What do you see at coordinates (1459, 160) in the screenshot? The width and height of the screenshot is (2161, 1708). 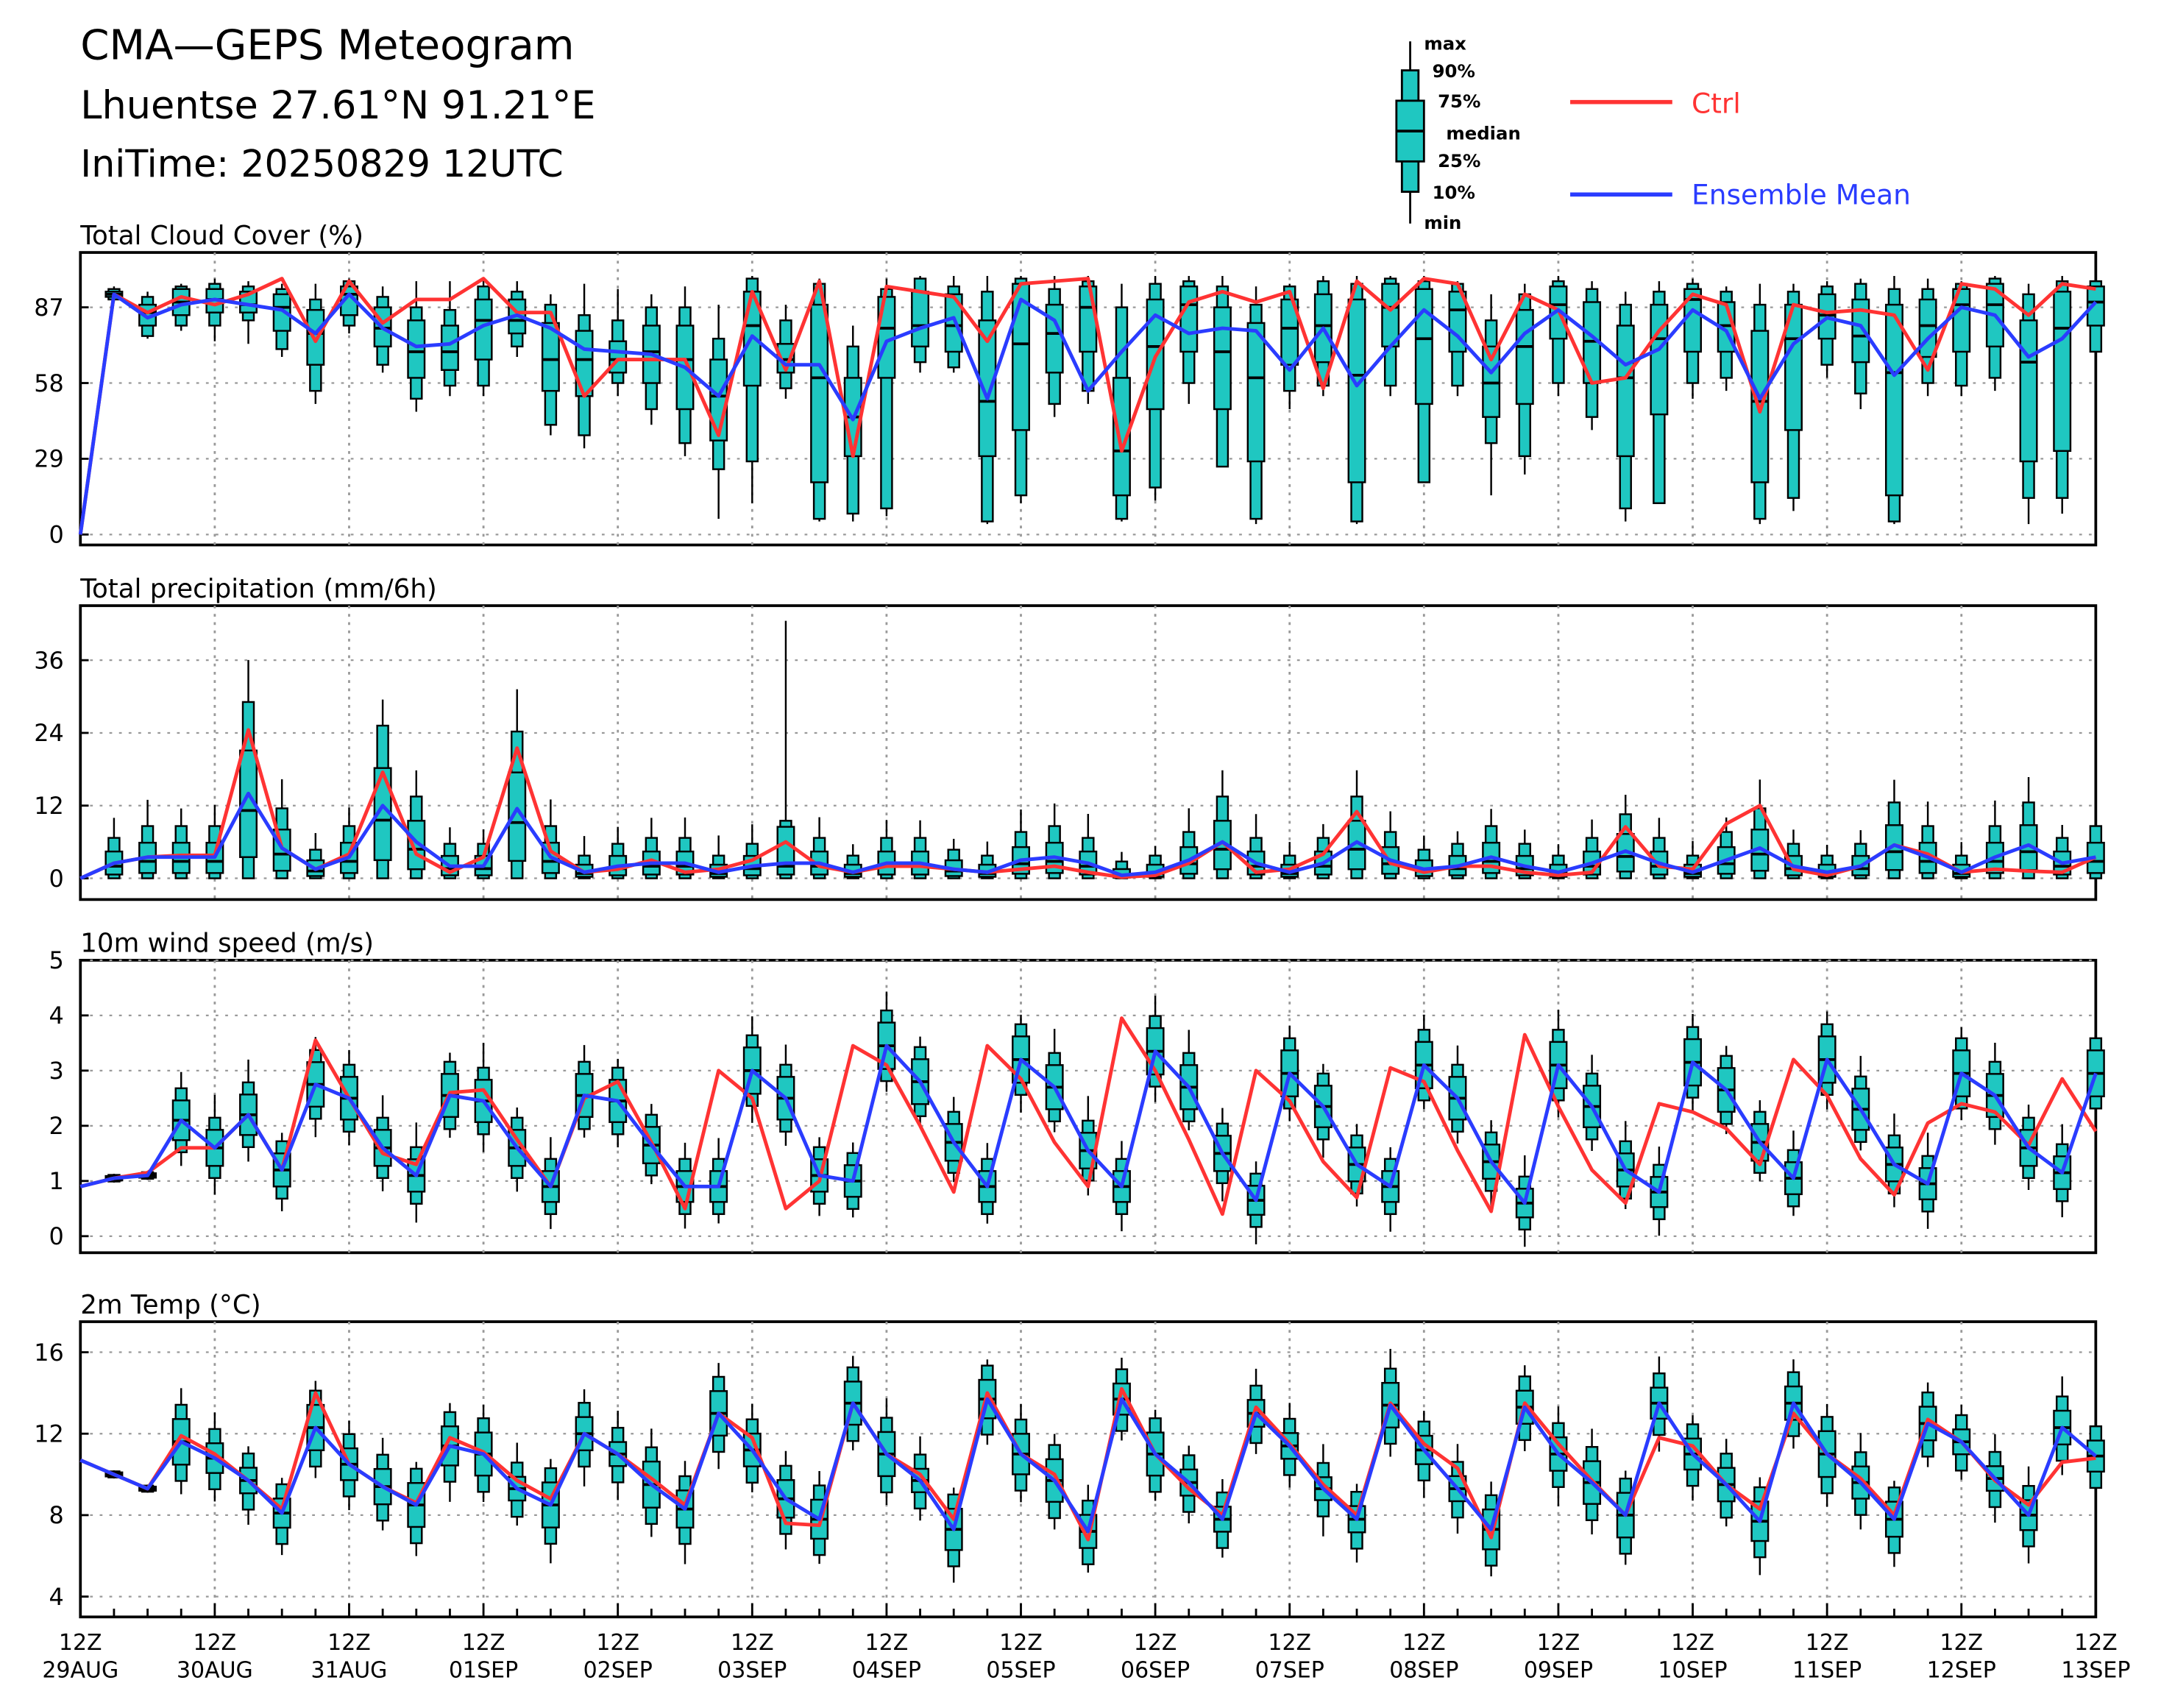 I see `legend-label-4: 25%` at bounding box center [1459, 160].